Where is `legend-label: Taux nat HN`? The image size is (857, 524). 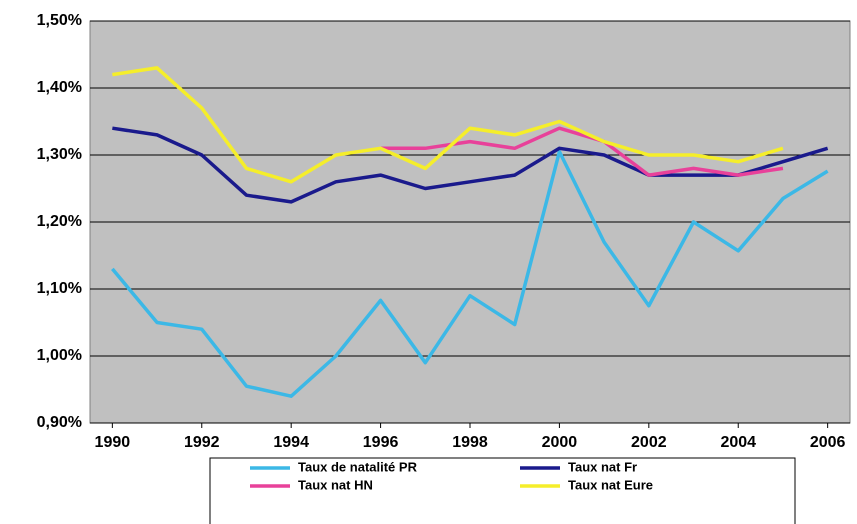 legend-label: Taux nat HN is located at coordinates (335, 484).